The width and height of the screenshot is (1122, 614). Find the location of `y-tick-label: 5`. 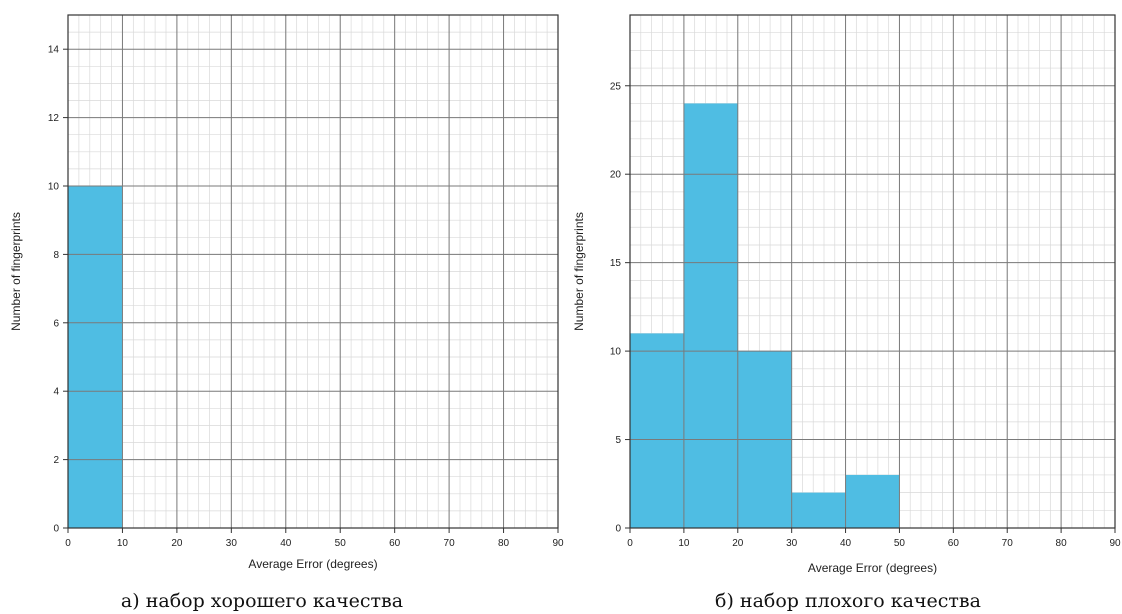

y-tick-label: 5 is located at coordinates (618, 440).